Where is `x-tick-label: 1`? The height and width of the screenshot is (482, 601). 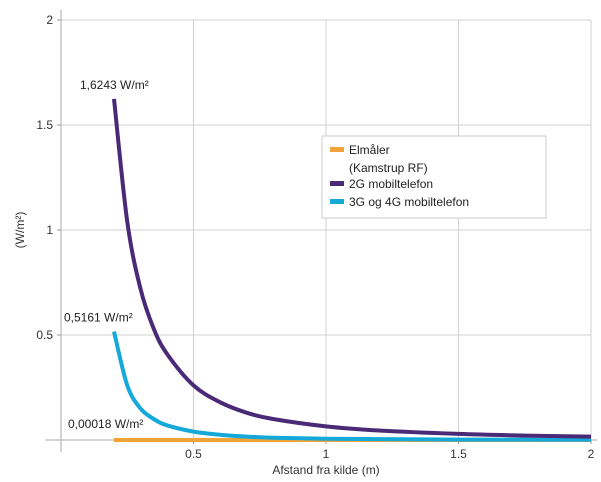 x-tick-label: 1 is located at coordinates (326, 454).